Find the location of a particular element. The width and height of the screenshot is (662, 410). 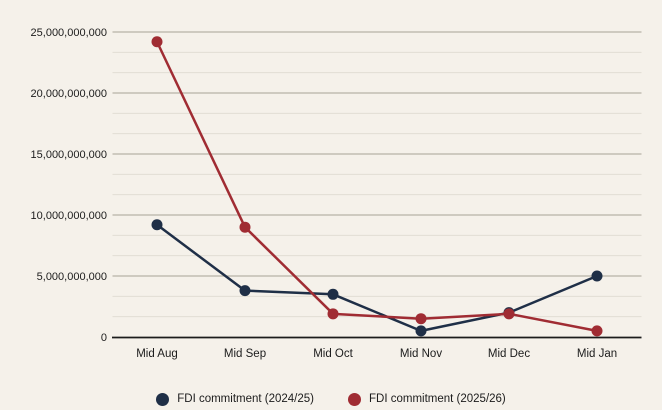

legend-label-2025-26: FDI commitment (2025/26) is located at coordinates (437, 399).